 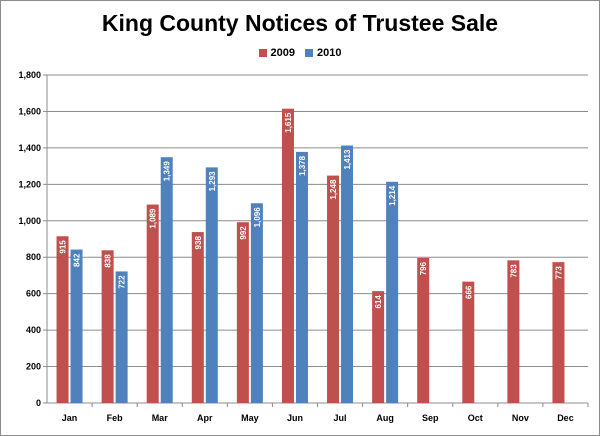 I want to click on x-tick-label: Aug, so click(x=385, y=418).